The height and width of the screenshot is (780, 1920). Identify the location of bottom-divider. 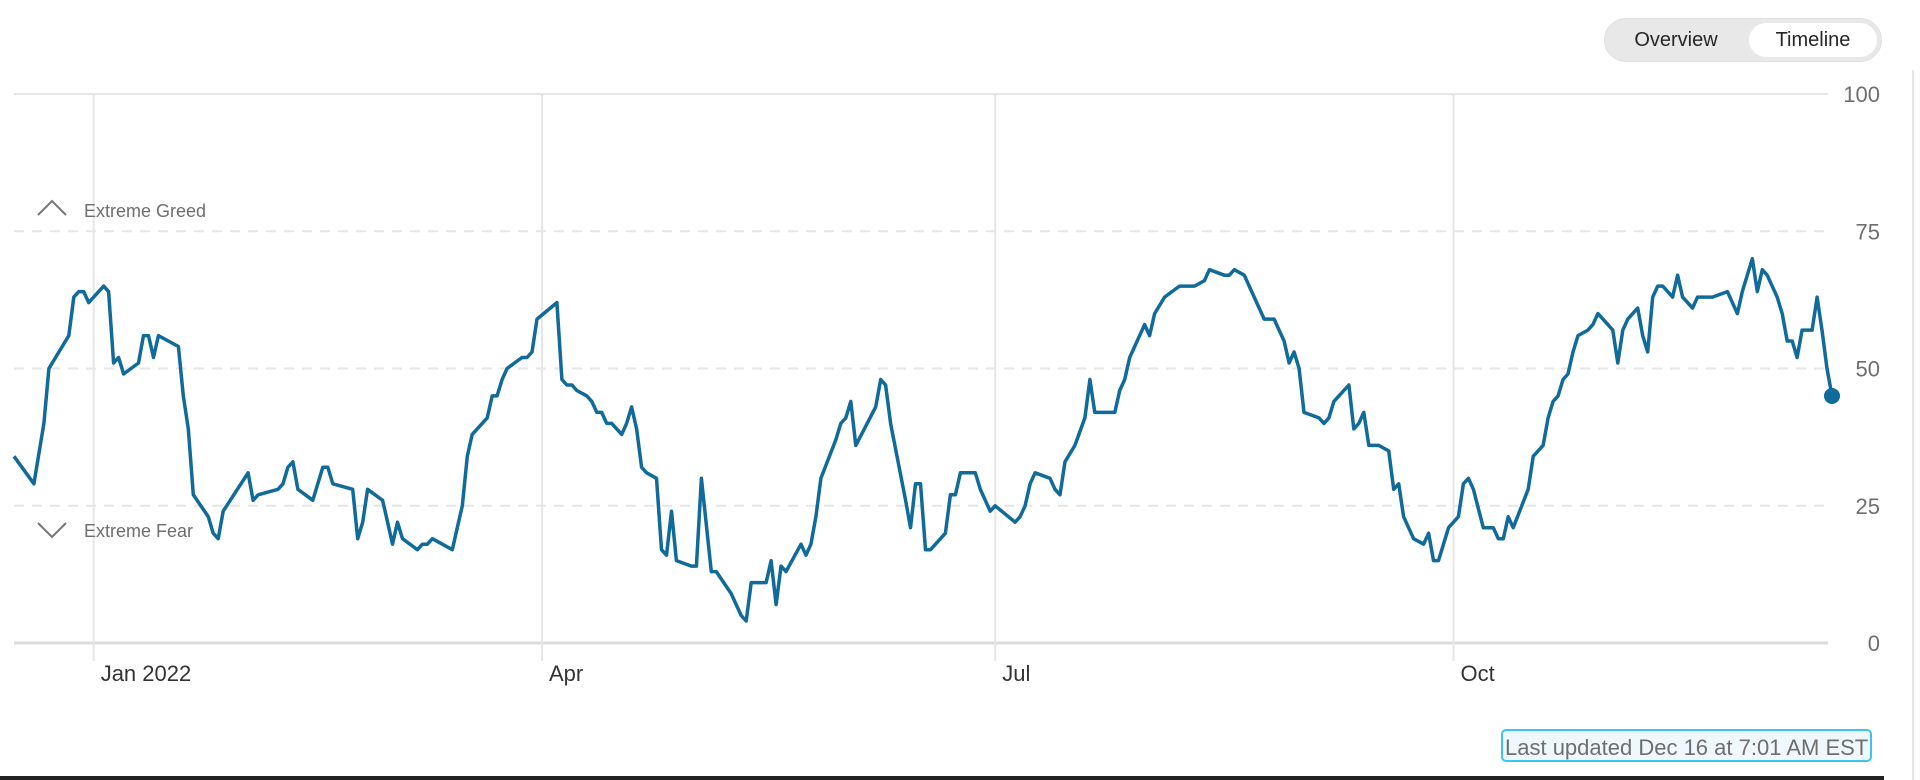
(942, 778).